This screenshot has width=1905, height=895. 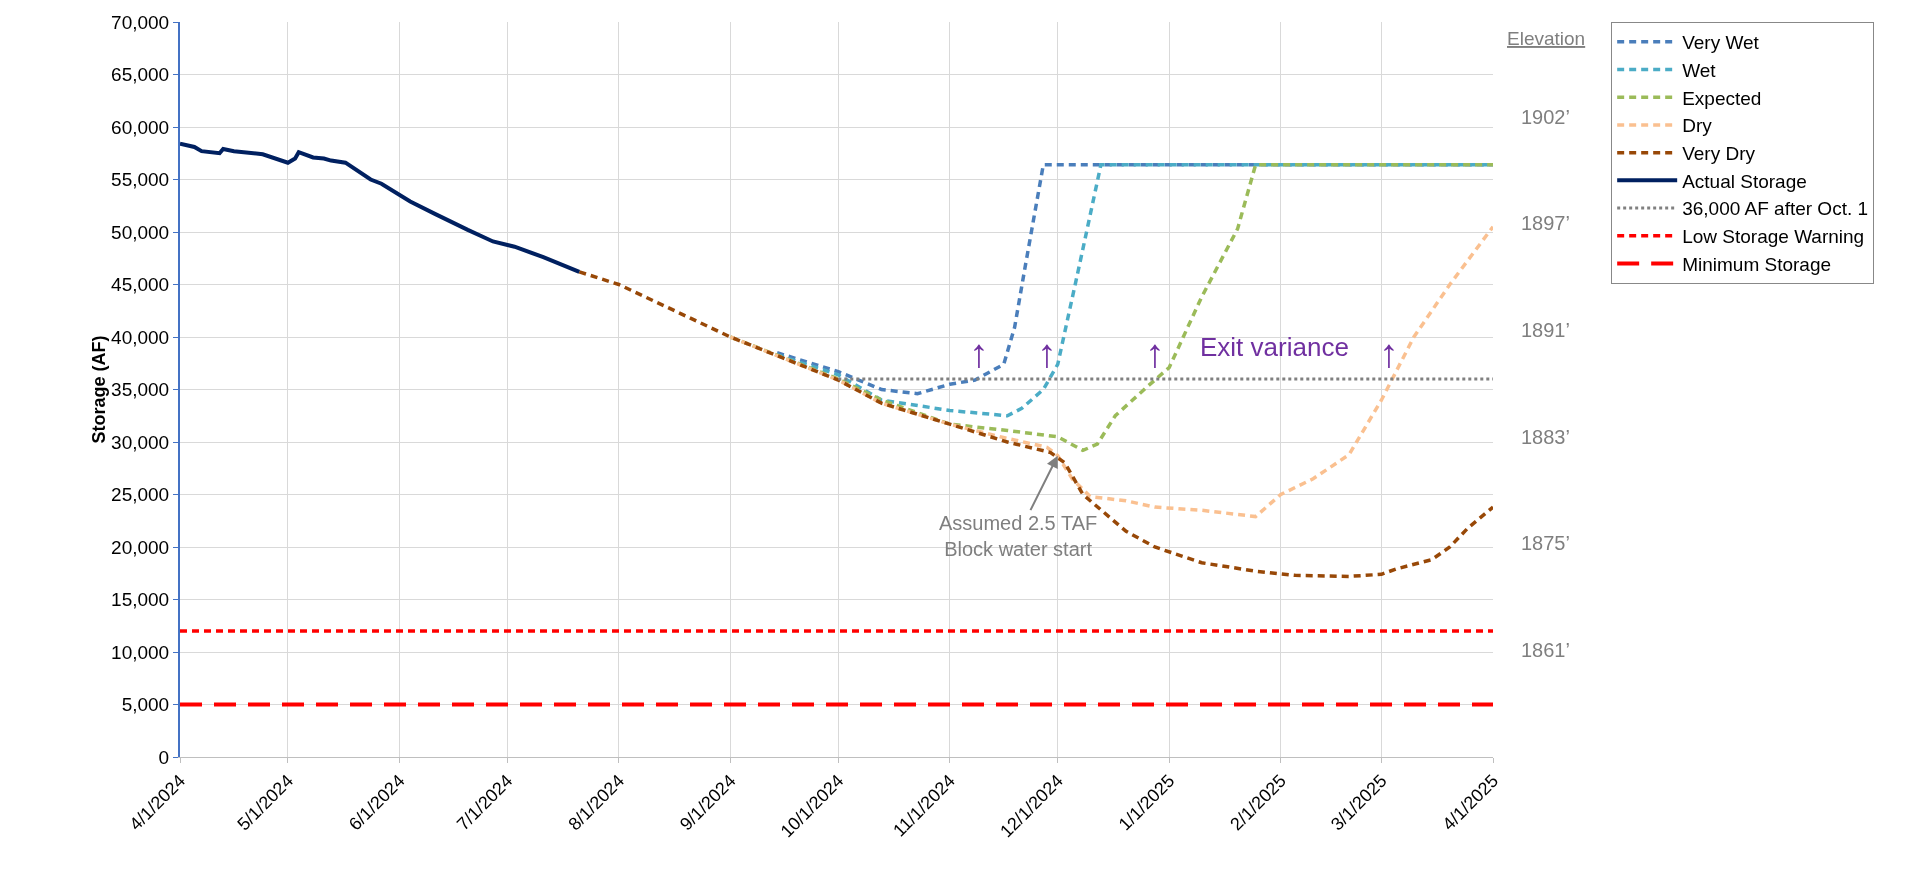 What do you see at coordinates (140, 390) in the screenshot?
I see `y-tick-label: 35,000` at bounding box center [140, 390].